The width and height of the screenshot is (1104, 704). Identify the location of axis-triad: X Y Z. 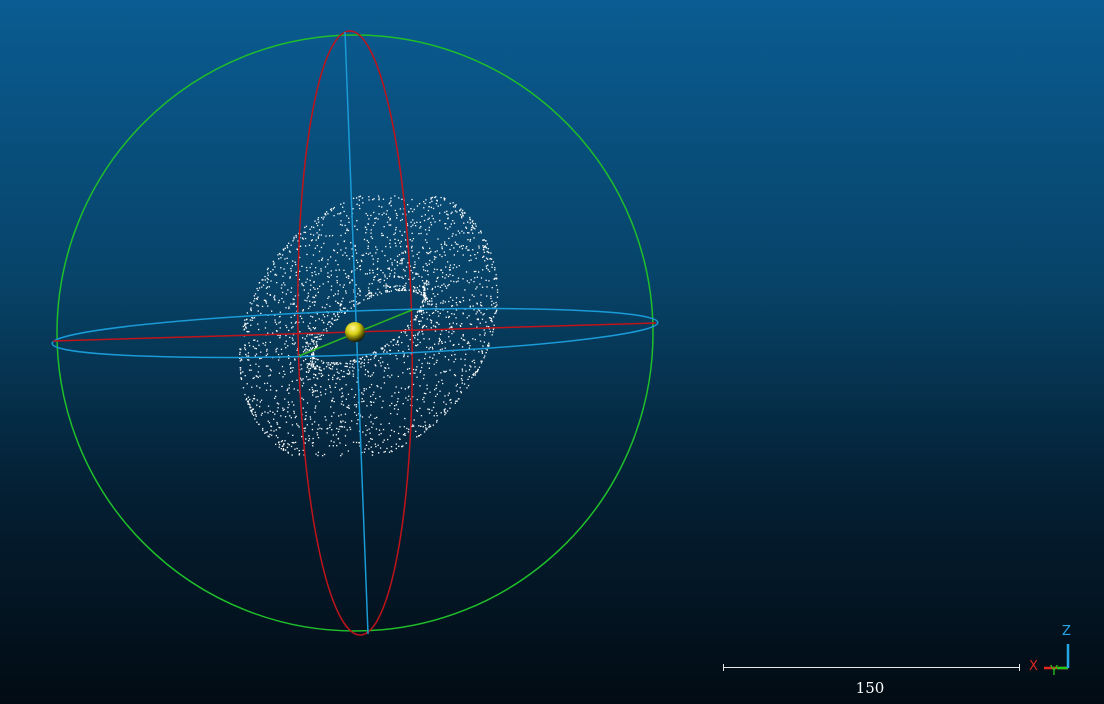
(1054, 650).